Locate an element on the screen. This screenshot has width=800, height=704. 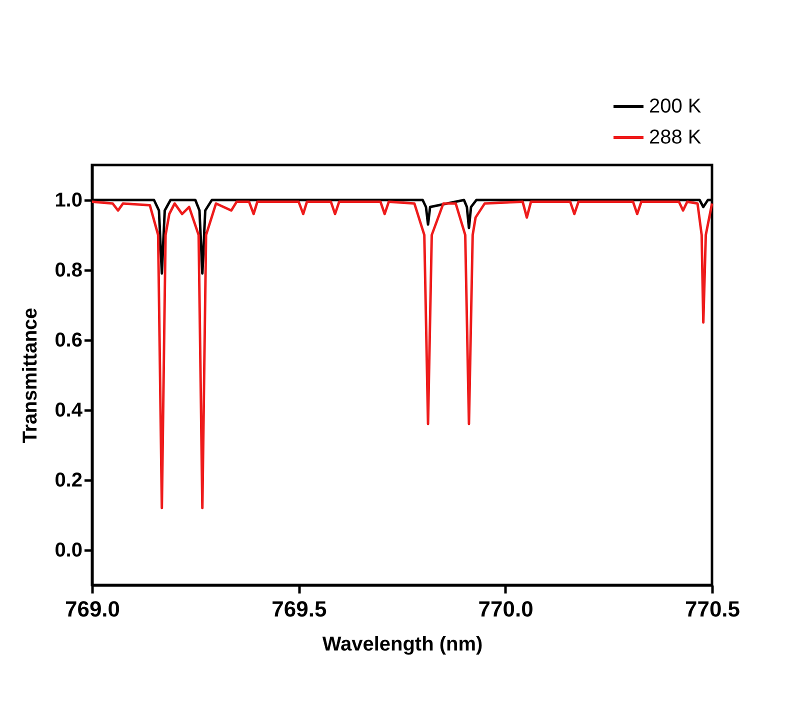
x-axis-title: Wavelength (nm) is located at coordinates (402, 645).